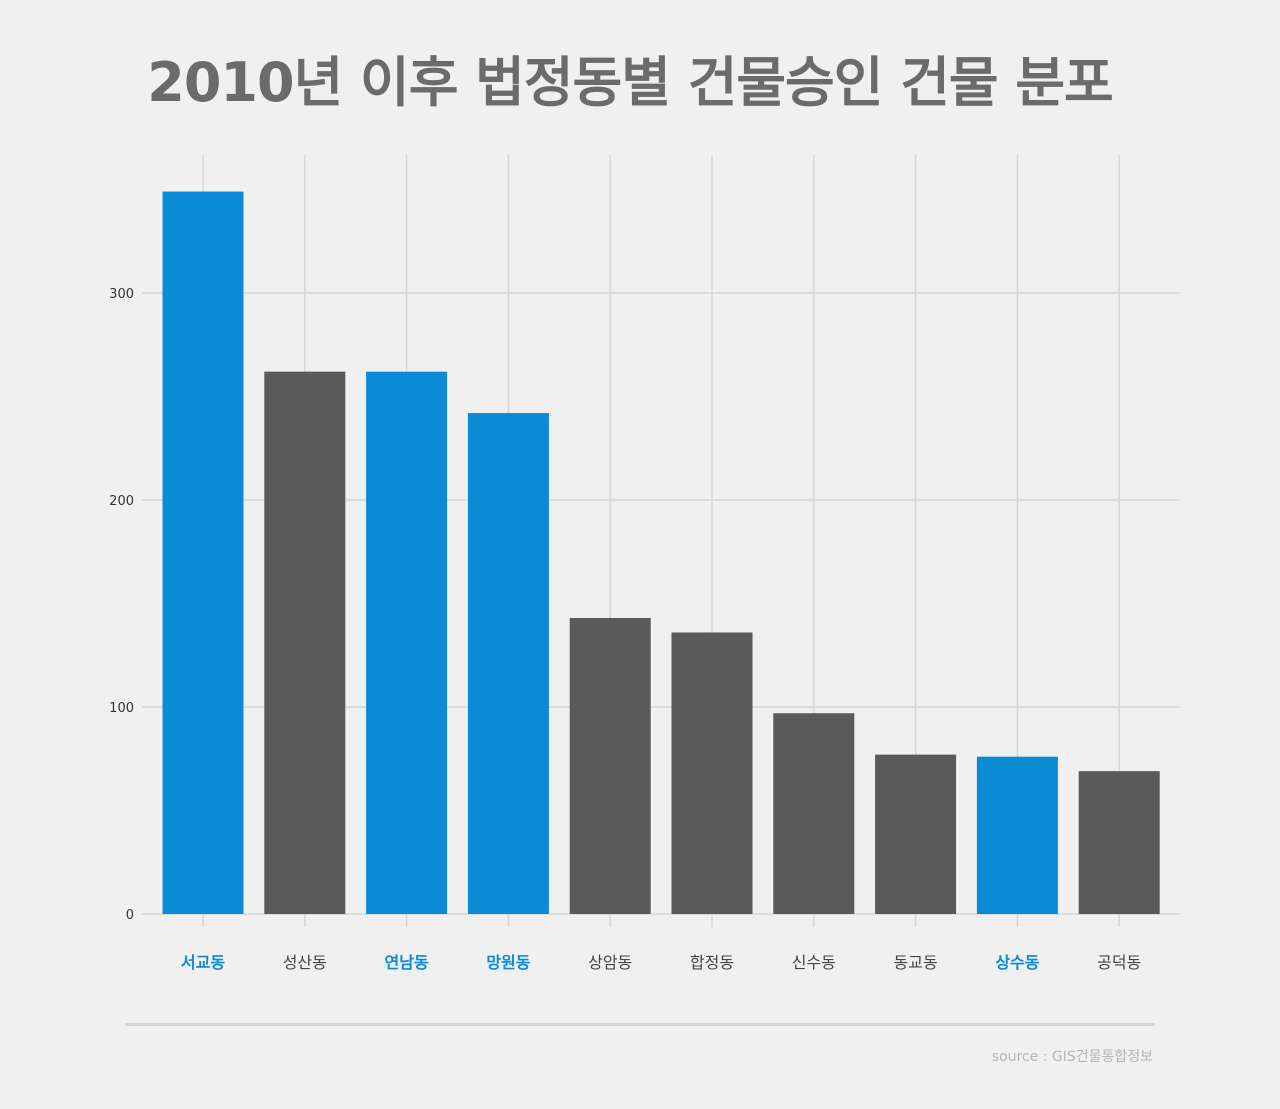 The image size is (1280, 1109). I want to click on x-tick-label: 상암동, so click(610, 962).